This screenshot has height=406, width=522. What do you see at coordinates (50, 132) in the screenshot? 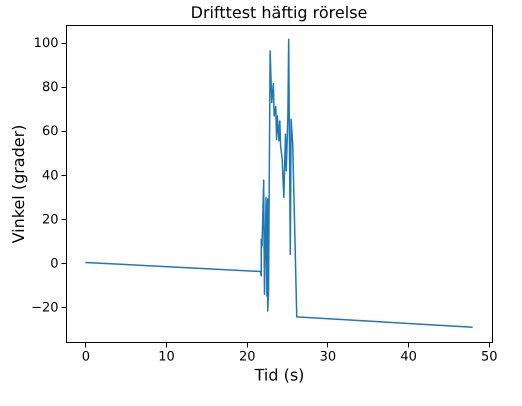
I see `y-tick-label: 60` at bounding box center [50, 132].